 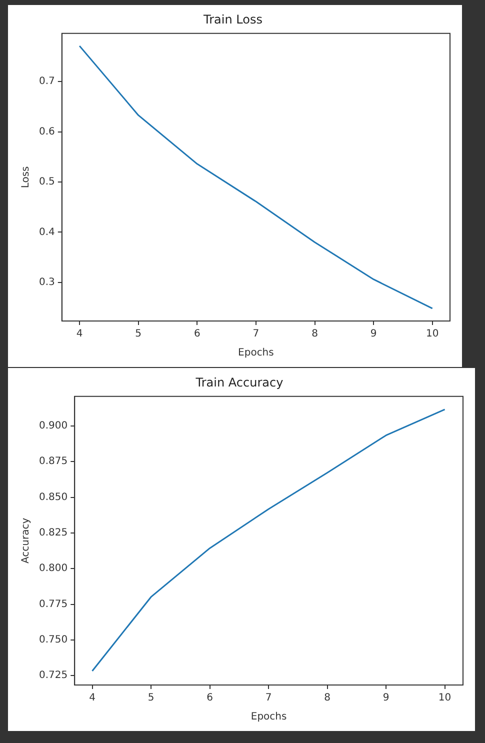 I want to click on y-tick-label: 0.750, so click(x=53, y=640).